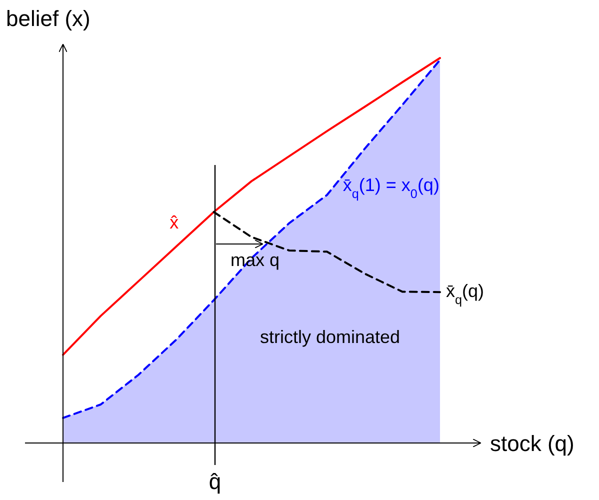 Image resolution: width=599 pixels, height=500 pixels. Describe the element at coordinates (174, 222) in the screenshot. I see `series-label: x̂` at that location.